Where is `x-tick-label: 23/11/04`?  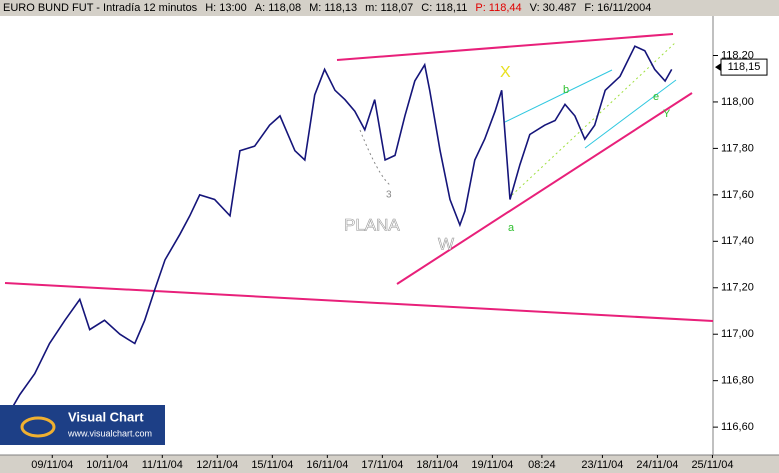 x-tick-label: 23/11/04 is located at coordinates (602, 465).